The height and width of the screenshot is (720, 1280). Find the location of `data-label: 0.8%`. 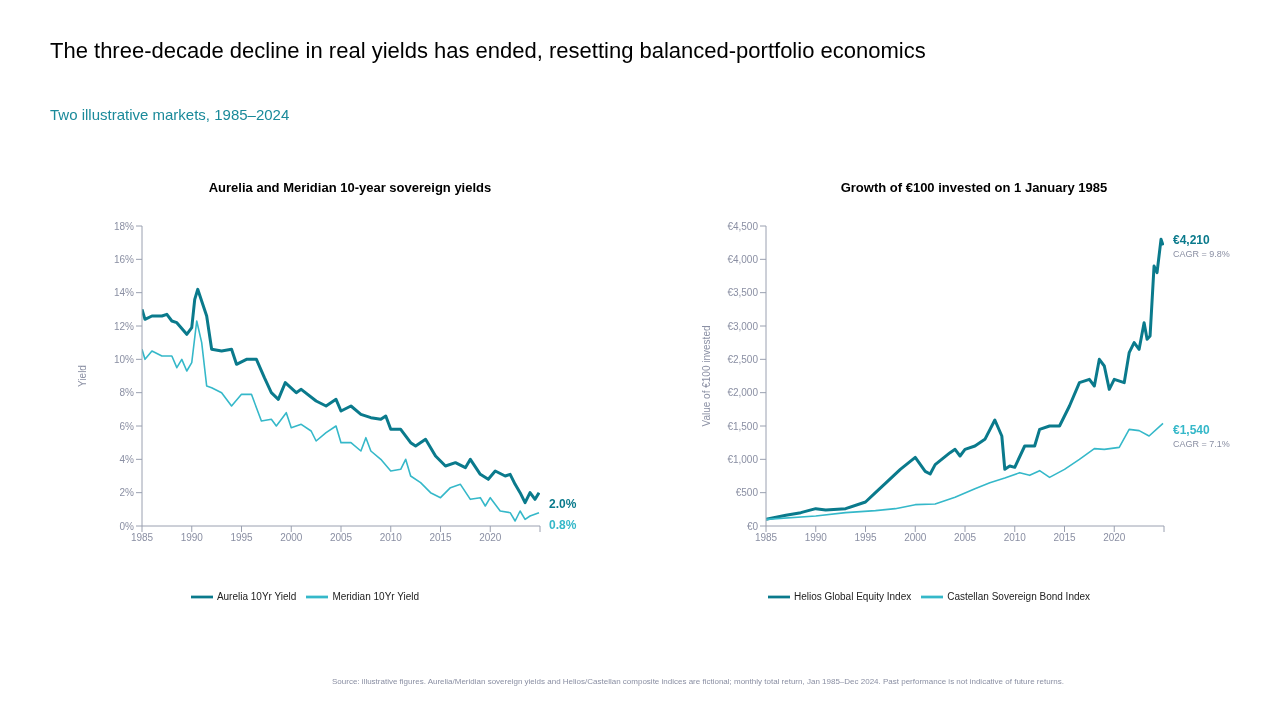

data-label: 0.8% is located at coordinates (563, 524).